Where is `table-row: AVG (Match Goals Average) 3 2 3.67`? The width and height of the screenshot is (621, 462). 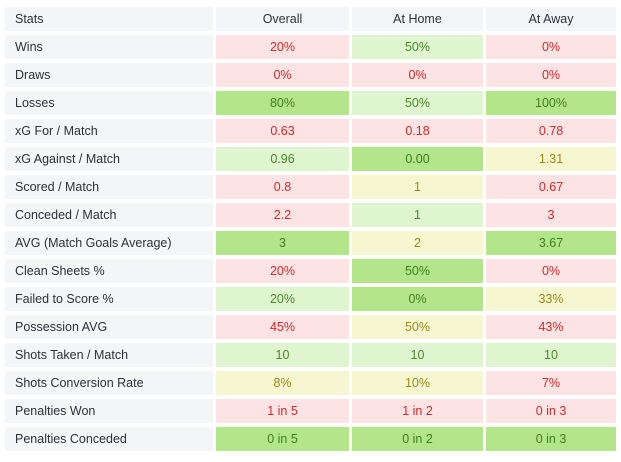 table-row: AVG (Match Goals Average) 3 2 3.67 is located at coordinates (310, 243).